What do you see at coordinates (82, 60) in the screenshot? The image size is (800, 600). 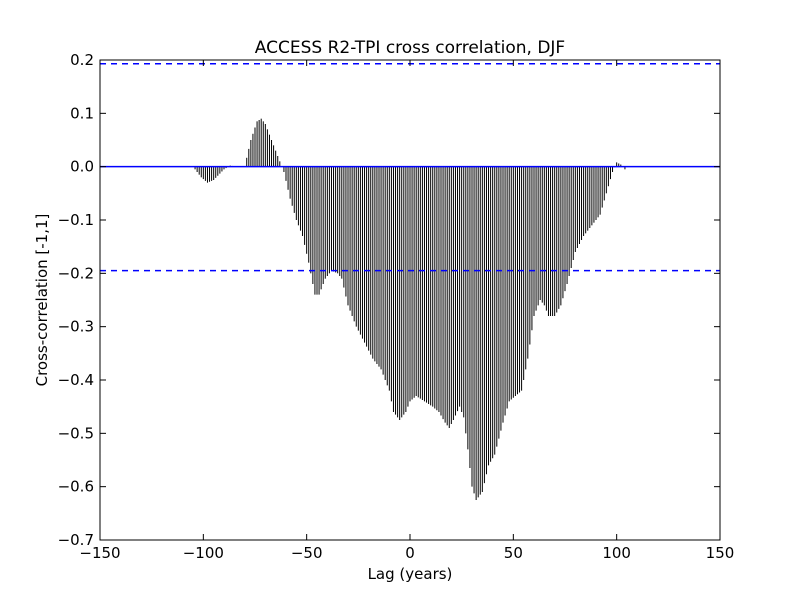 I see `y-tick-label: 0.2` at bounding box center [82, 60].